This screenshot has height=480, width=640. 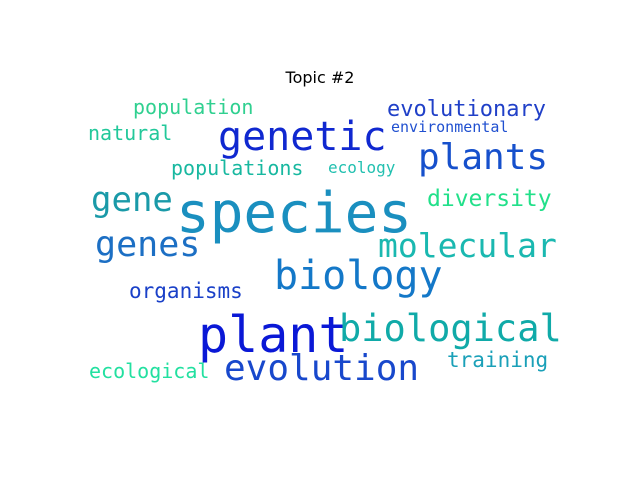 What do you see at coordinates (362, 167) in the screenshot?
I see `word-ecology: ecology` at bounding box center [362, 167].